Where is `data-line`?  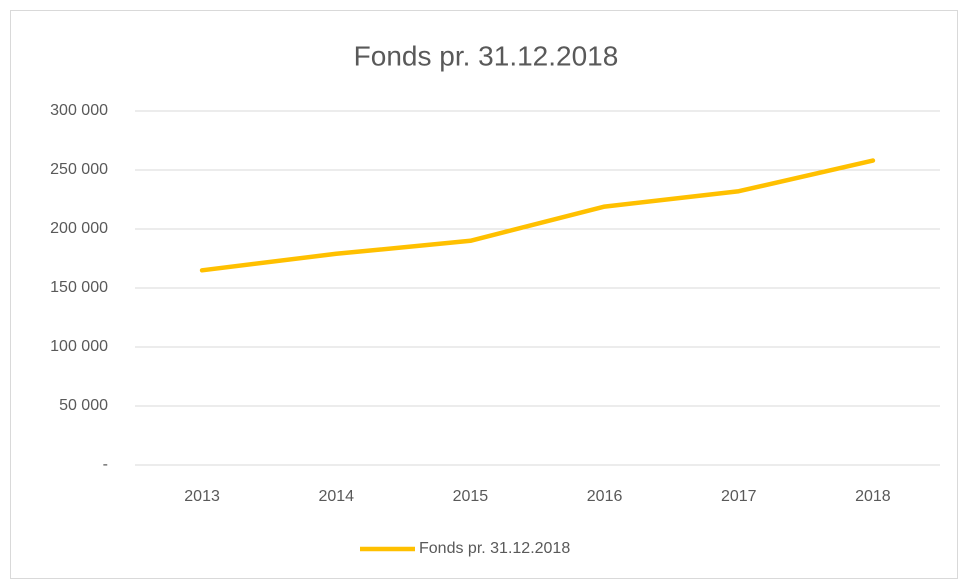 data-line is located at coordinates (537, 215).